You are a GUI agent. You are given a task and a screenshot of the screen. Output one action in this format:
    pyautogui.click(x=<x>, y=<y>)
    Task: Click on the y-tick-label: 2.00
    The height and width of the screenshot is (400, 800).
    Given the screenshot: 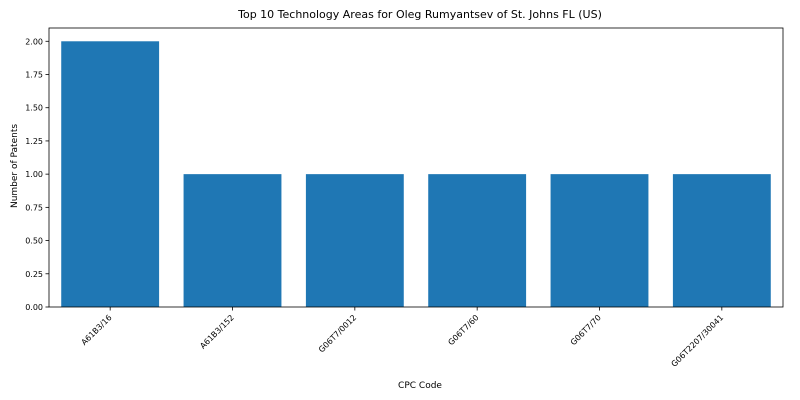 What is the action you would take?
    pyautogui.click(x=34, y=41)
    